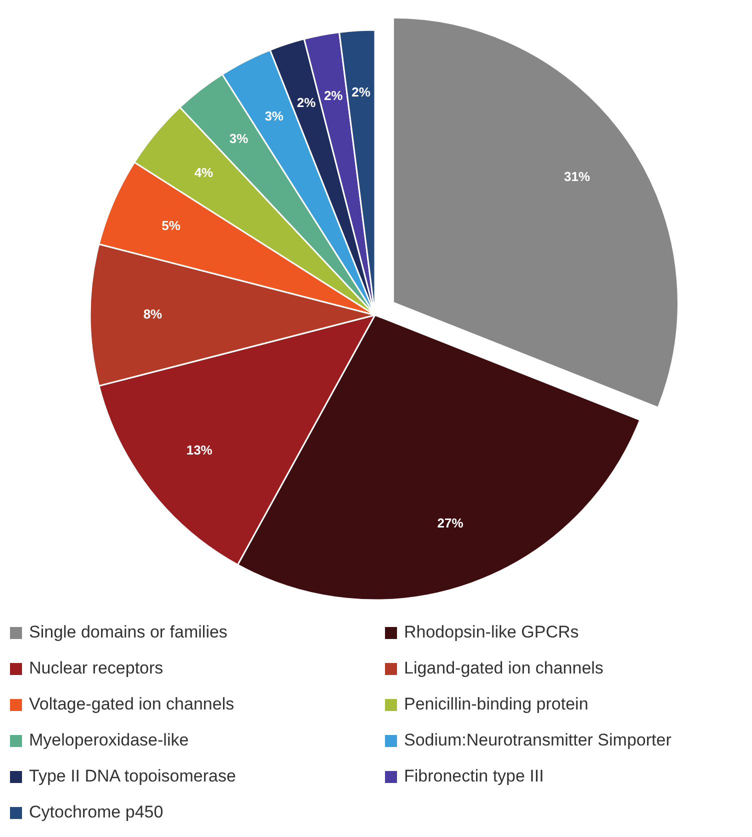 The width and height of the screenshot is (752, 837). Describe the element at coordinates (153, 314) in the screenshot. I see `data-label: 8%` at that location.